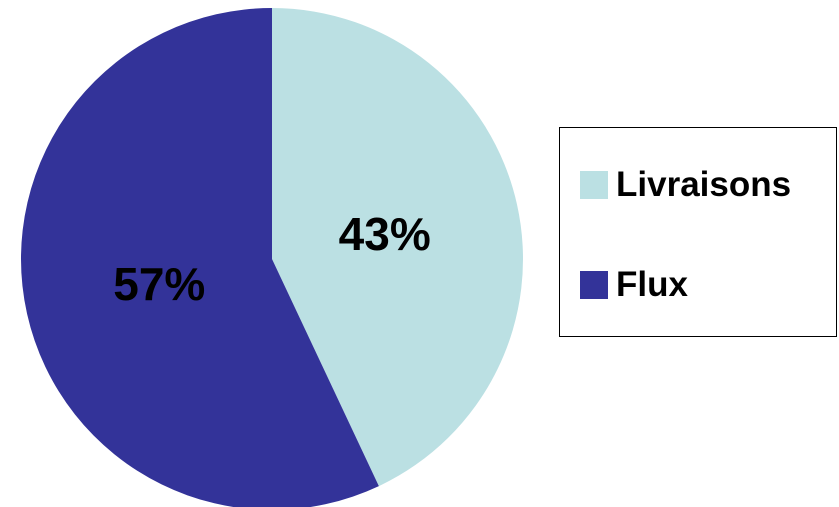 This screenshot has height=507, width=839. Describe the element at coordinates (704, 184) in the screenshot. I see `legend-label-livraisons: Livraisons` at that location.